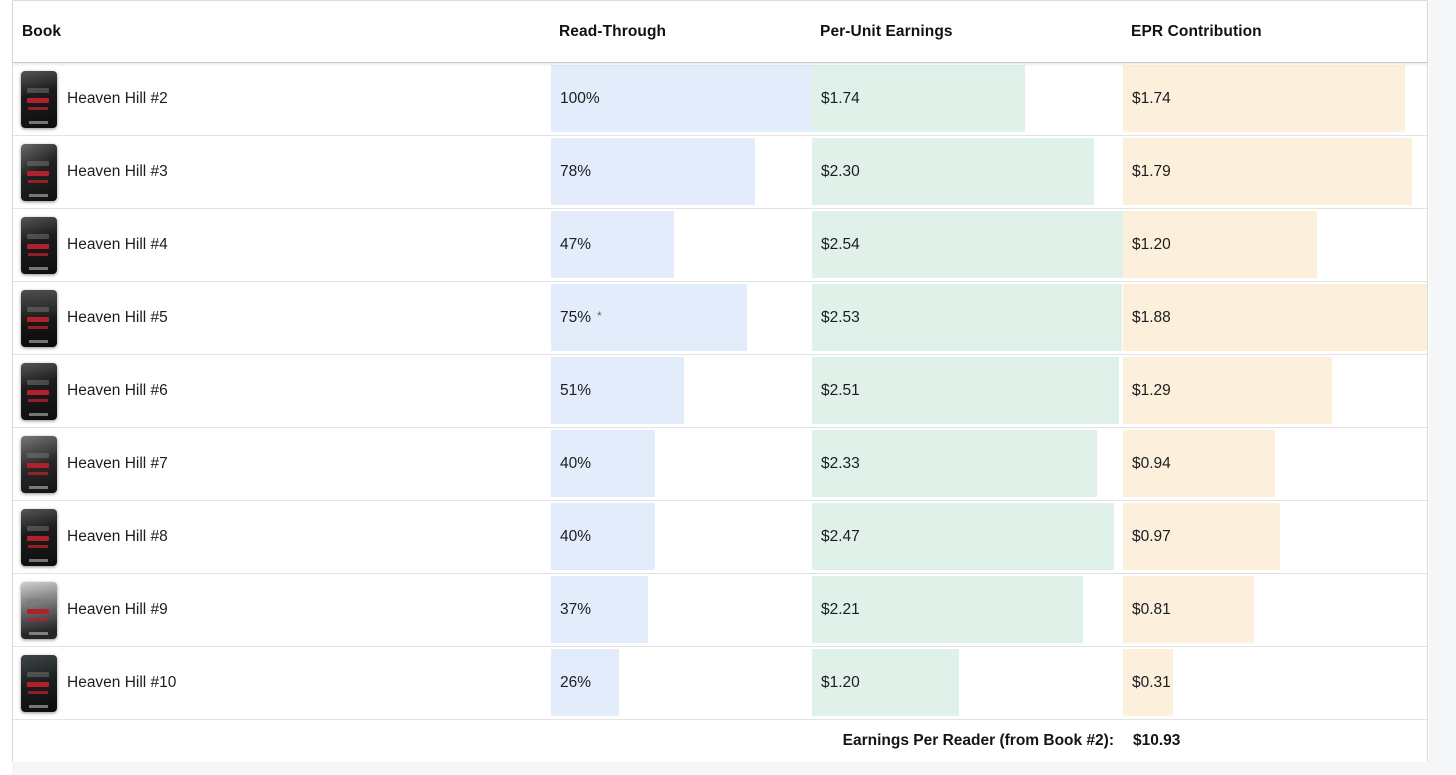  What do you see at coordinates (282, 245) in the screenshot?
I see `book-cell: Heaven Hill #4` at bounding box center [282, 245].